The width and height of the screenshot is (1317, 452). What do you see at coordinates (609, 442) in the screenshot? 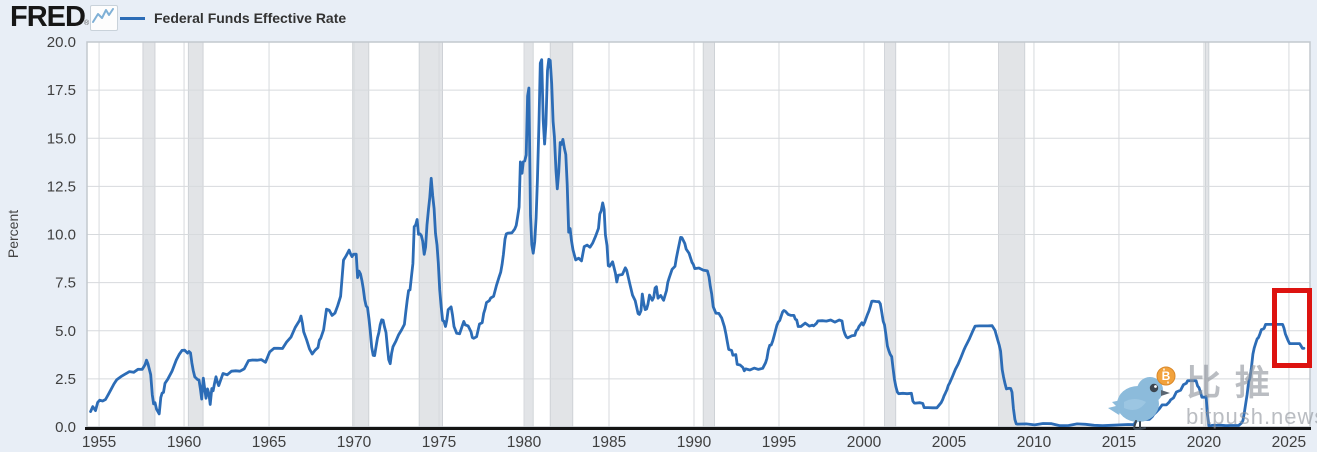
I see `x-tick-label: 1985` at bounding box center [609, 442].